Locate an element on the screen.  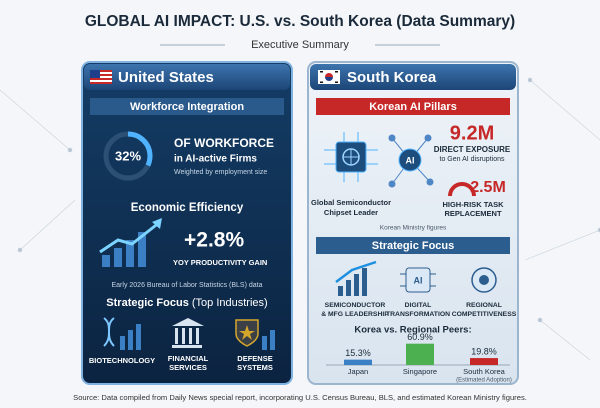
section-heading: Workforce Integration is located at coordinates (187, 107).